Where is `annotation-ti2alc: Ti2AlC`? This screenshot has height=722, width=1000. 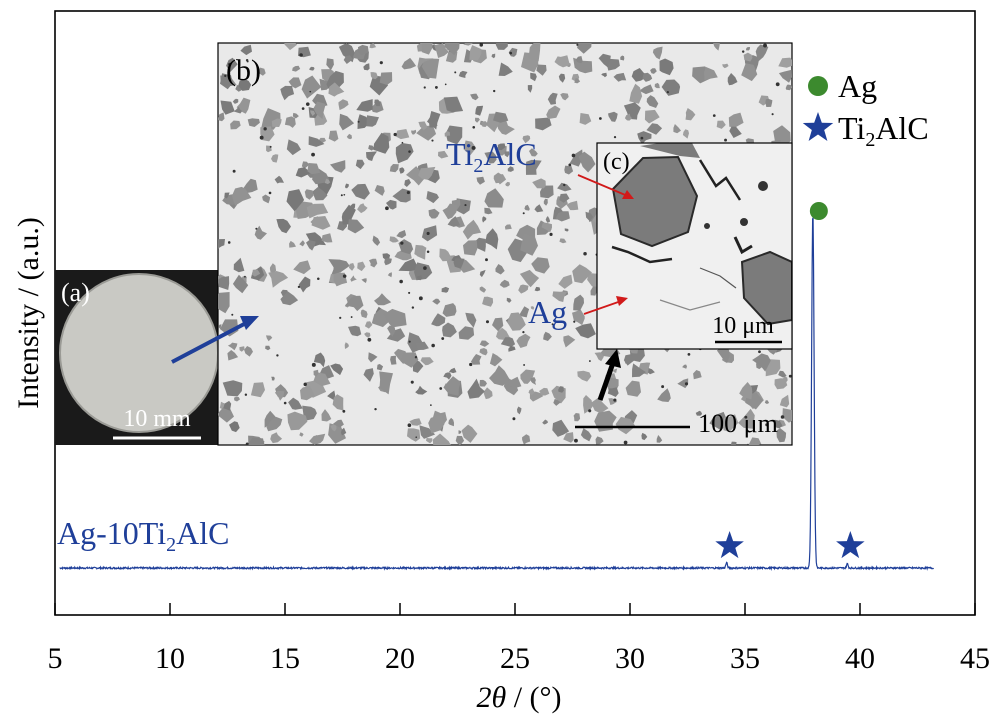 annotation-ti2alc: Ti2AlC is located at coordinates (491, 156).